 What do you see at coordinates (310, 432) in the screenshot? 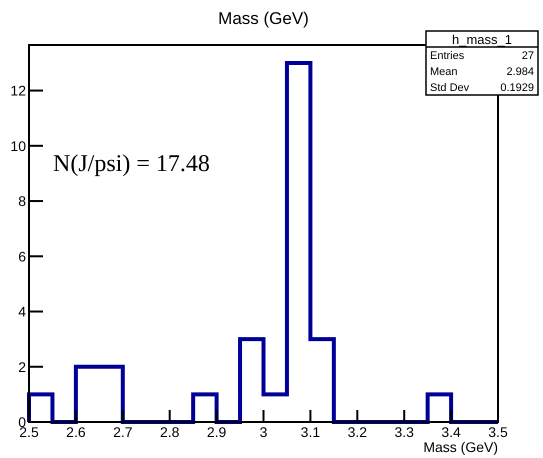
I see `x-tick-label: 3.1` at bounding box center [310, 432].